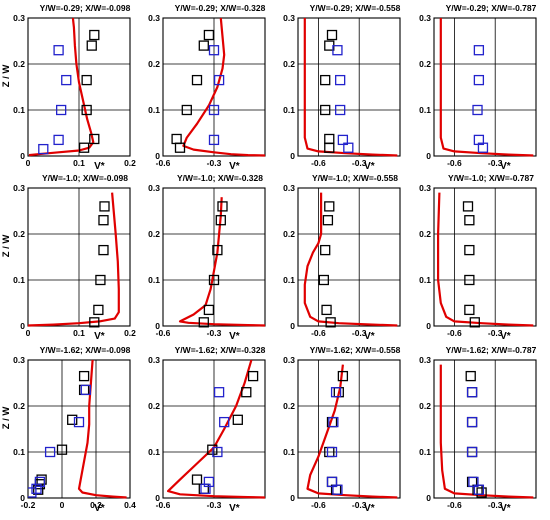  What do you see at coordinates (220, 178) in the screenshot?
I see `panel-title: Y/W=-1.0; X/W=-0.328` at bounding box center [220, 178].